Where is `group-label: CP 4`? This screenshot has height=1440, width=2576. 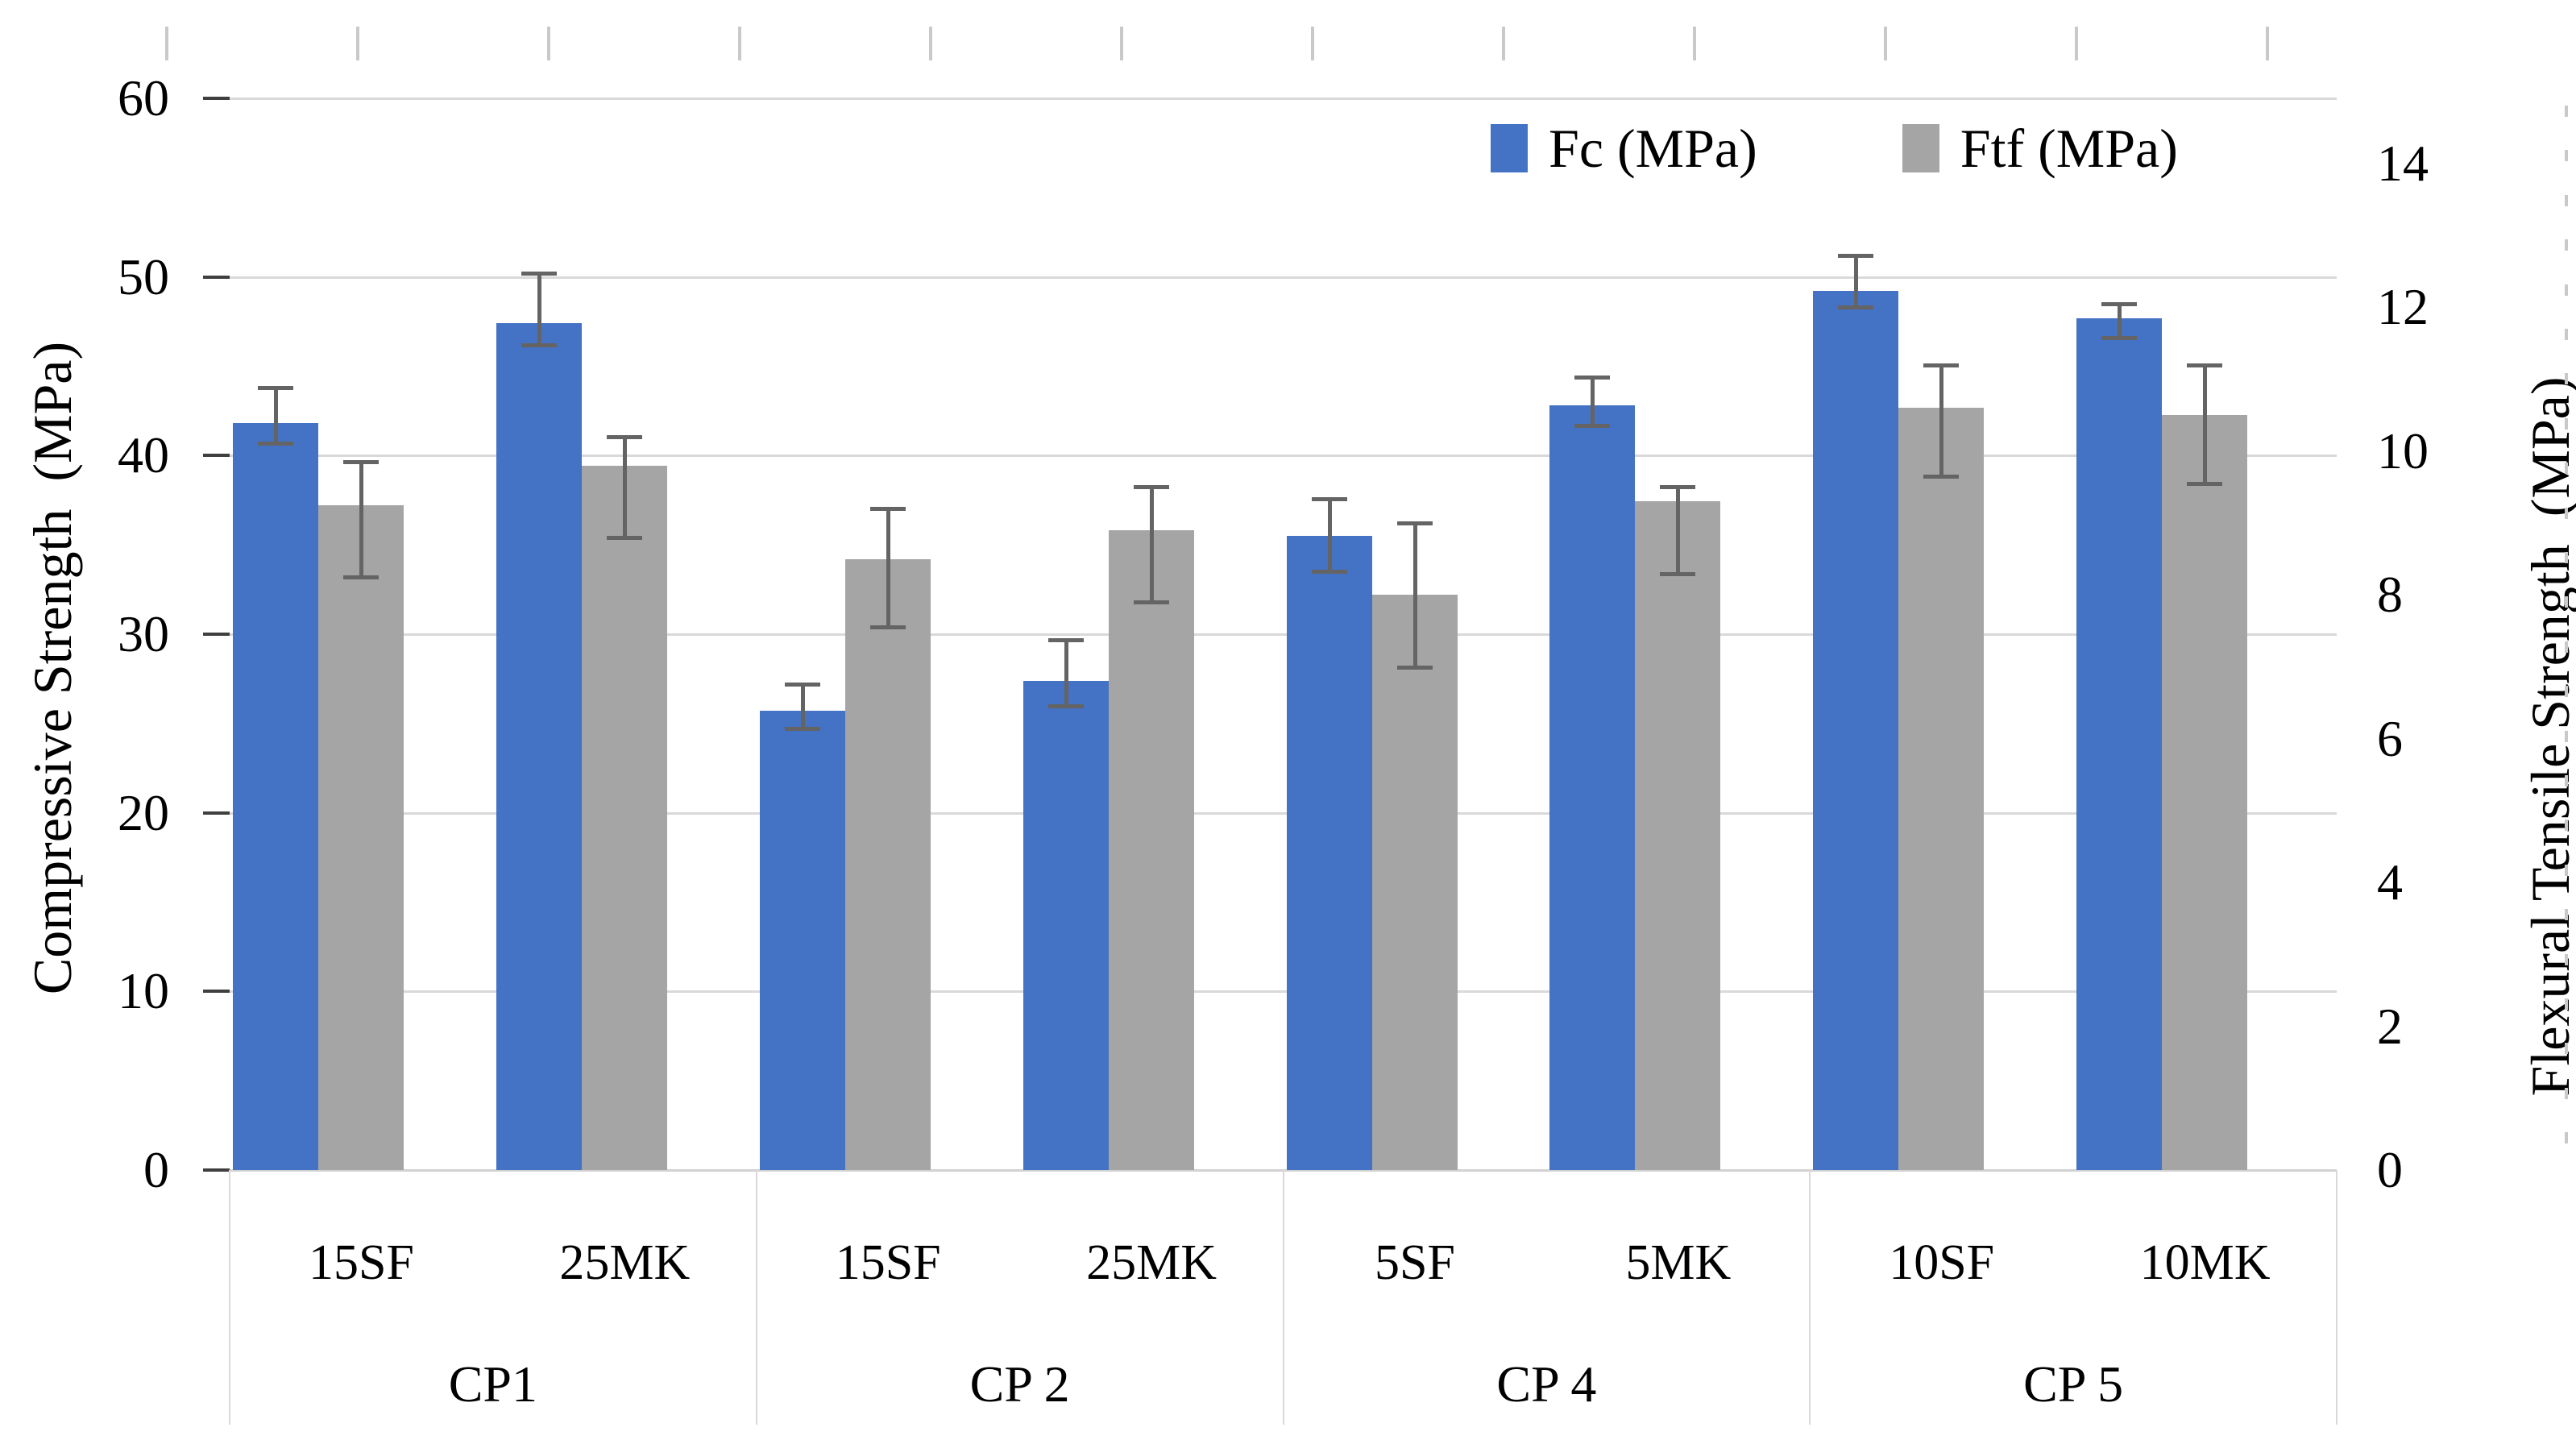
group-label: CP 4 is located at coordinates (1546, 1384).